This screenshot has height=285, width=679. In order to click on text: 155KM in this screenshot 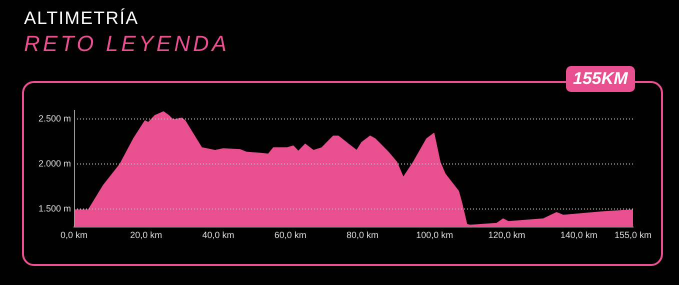, I will do `click(600, 79)`.